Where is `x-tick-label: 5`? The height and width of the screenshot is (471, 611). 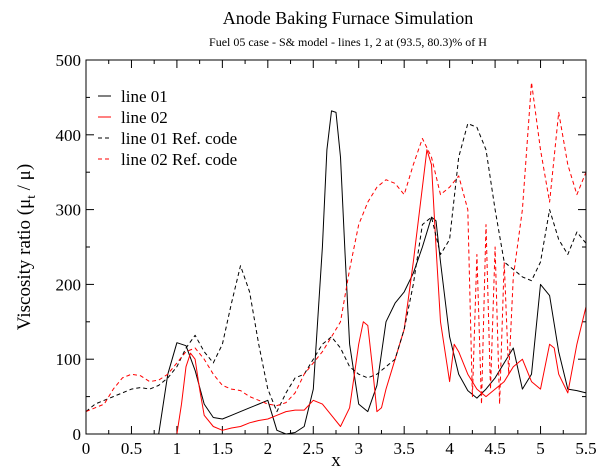 x-tick-label: 5 is located at coordinates (540, 448).